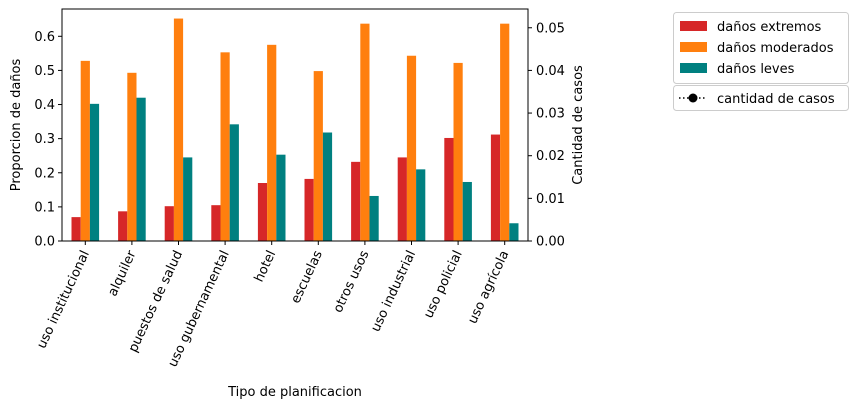 The width and height of the screenshot is (858, 408). I want to click on x-tick-label: hotel, so click(266, 266).